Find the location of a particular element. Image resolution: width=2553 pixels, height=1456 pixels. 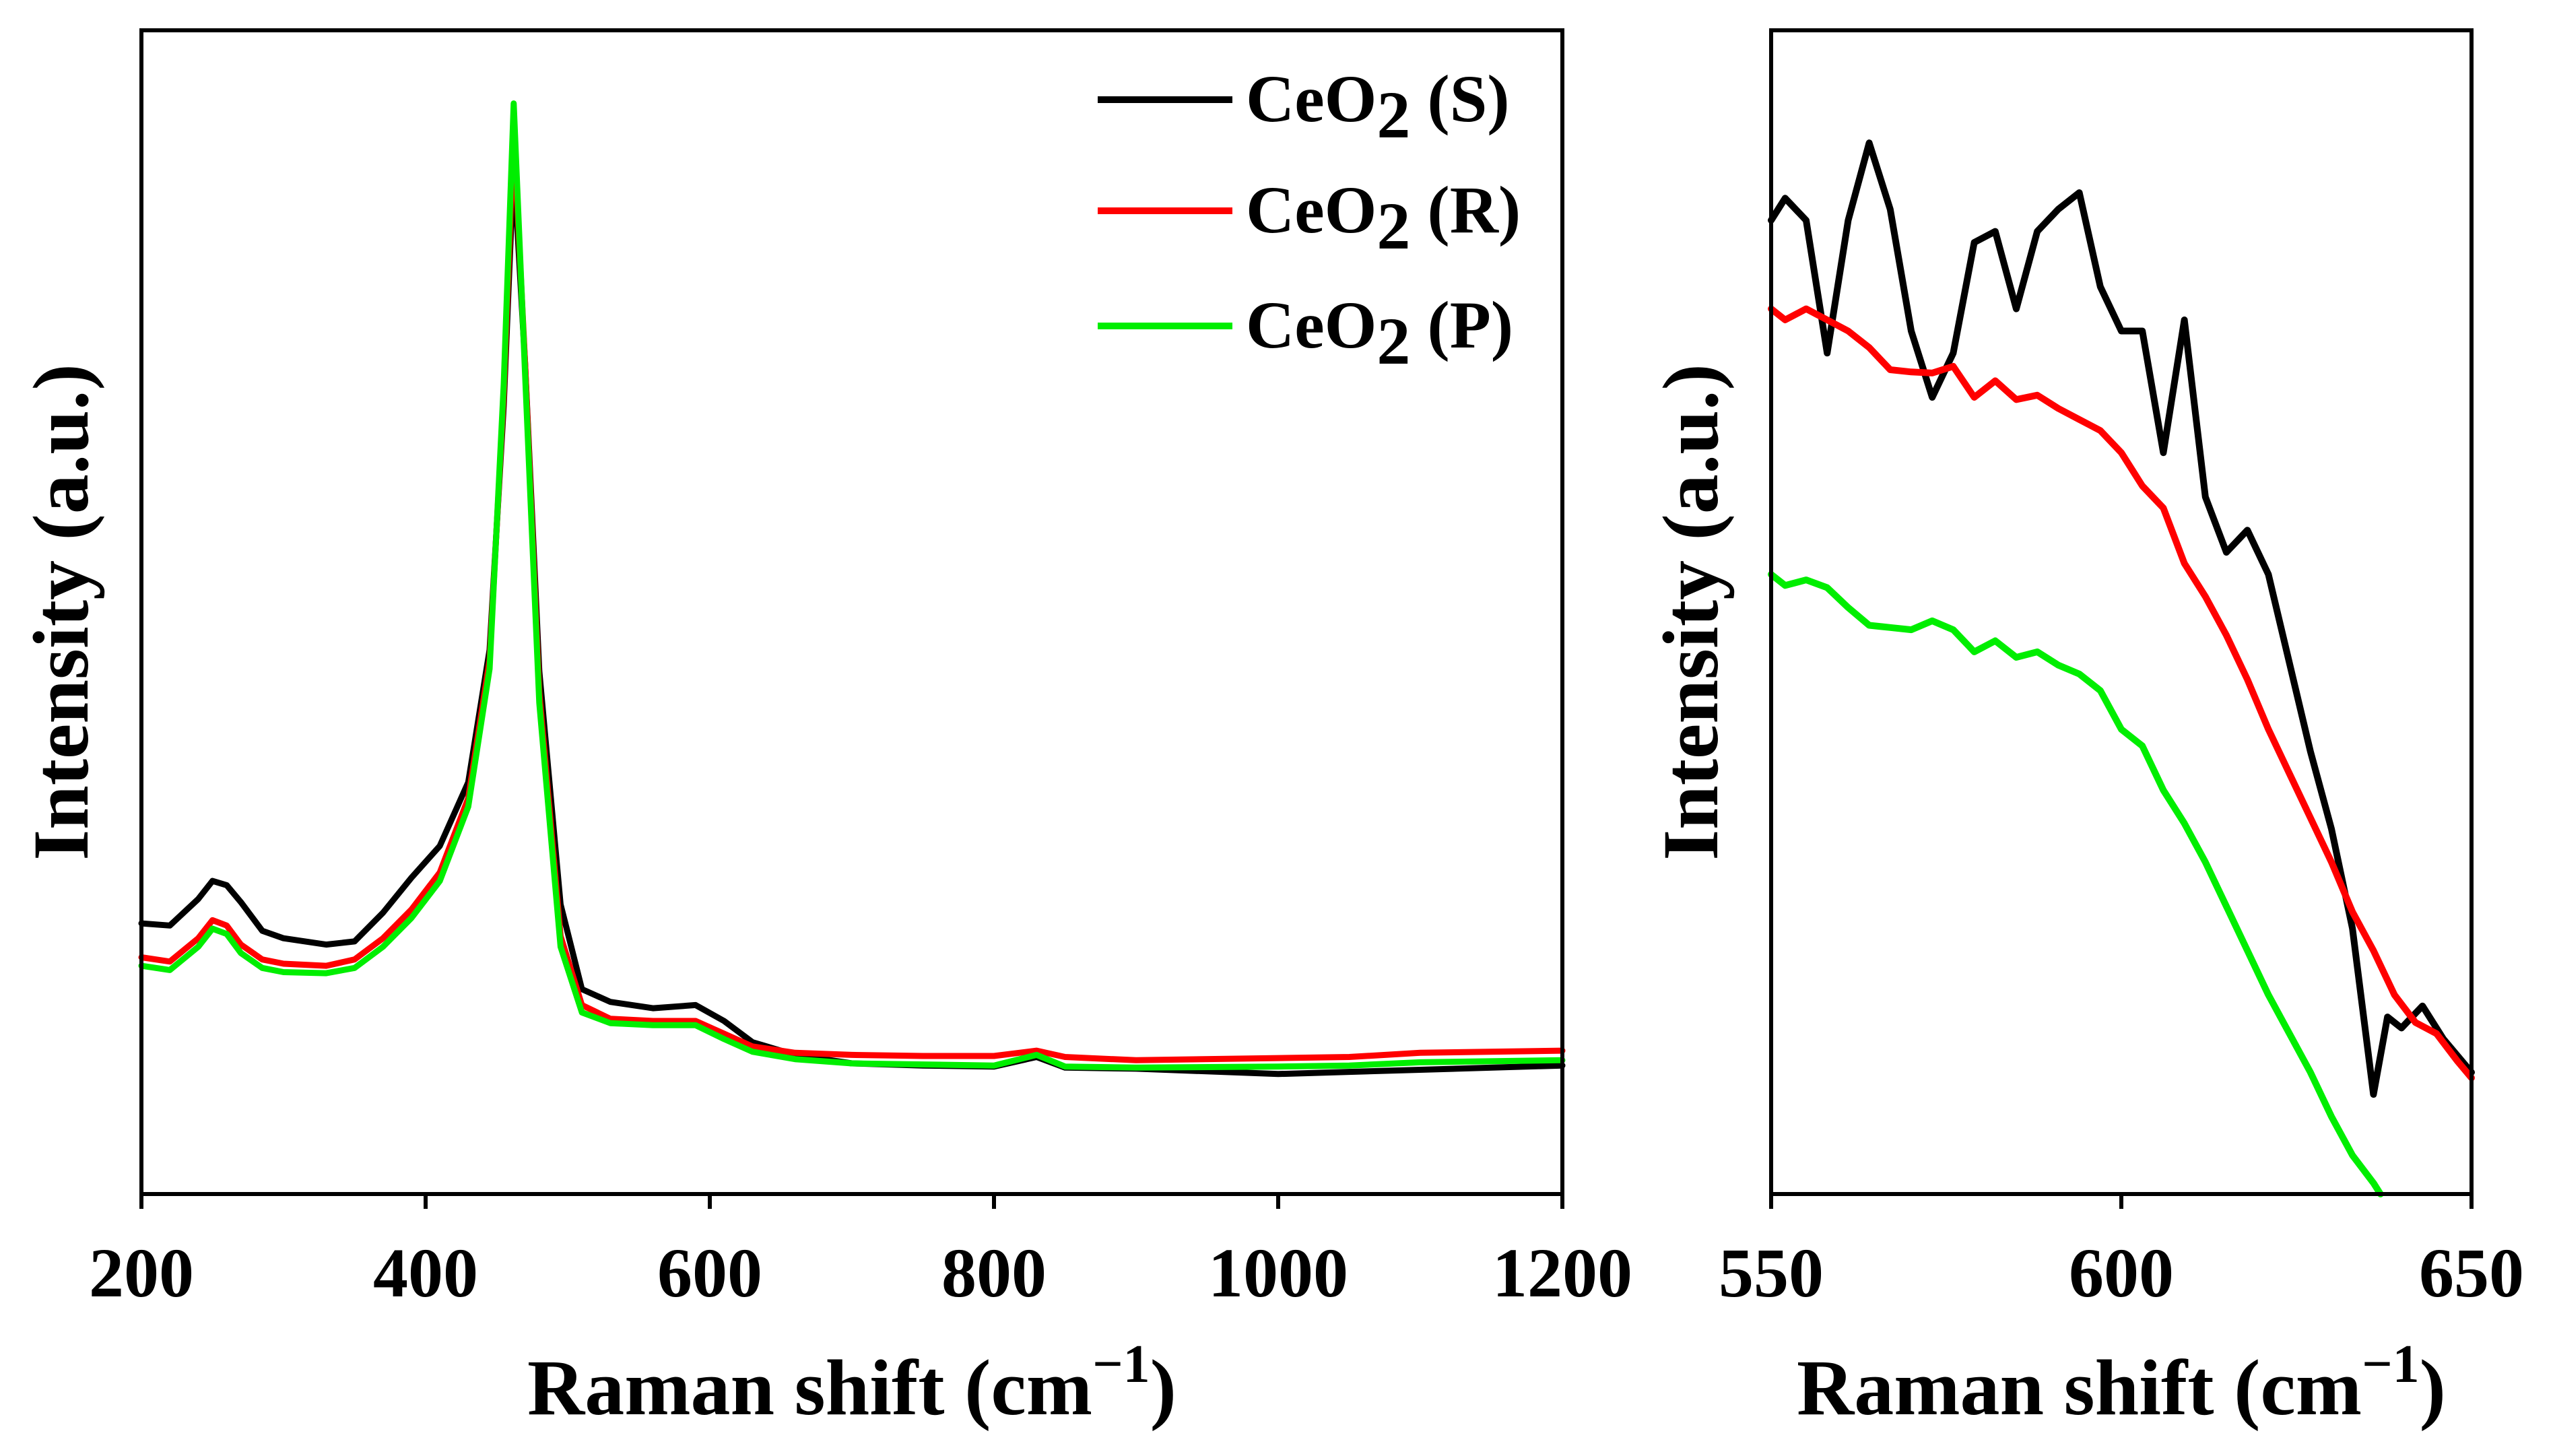

right-x-ticks is located at coordinates (2121, 1201).